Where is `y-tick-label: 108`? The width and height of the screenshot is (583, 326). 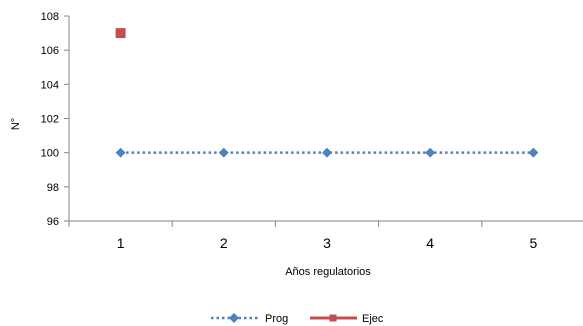 y-tick-label: 108 is located at coordinates (50, 17).